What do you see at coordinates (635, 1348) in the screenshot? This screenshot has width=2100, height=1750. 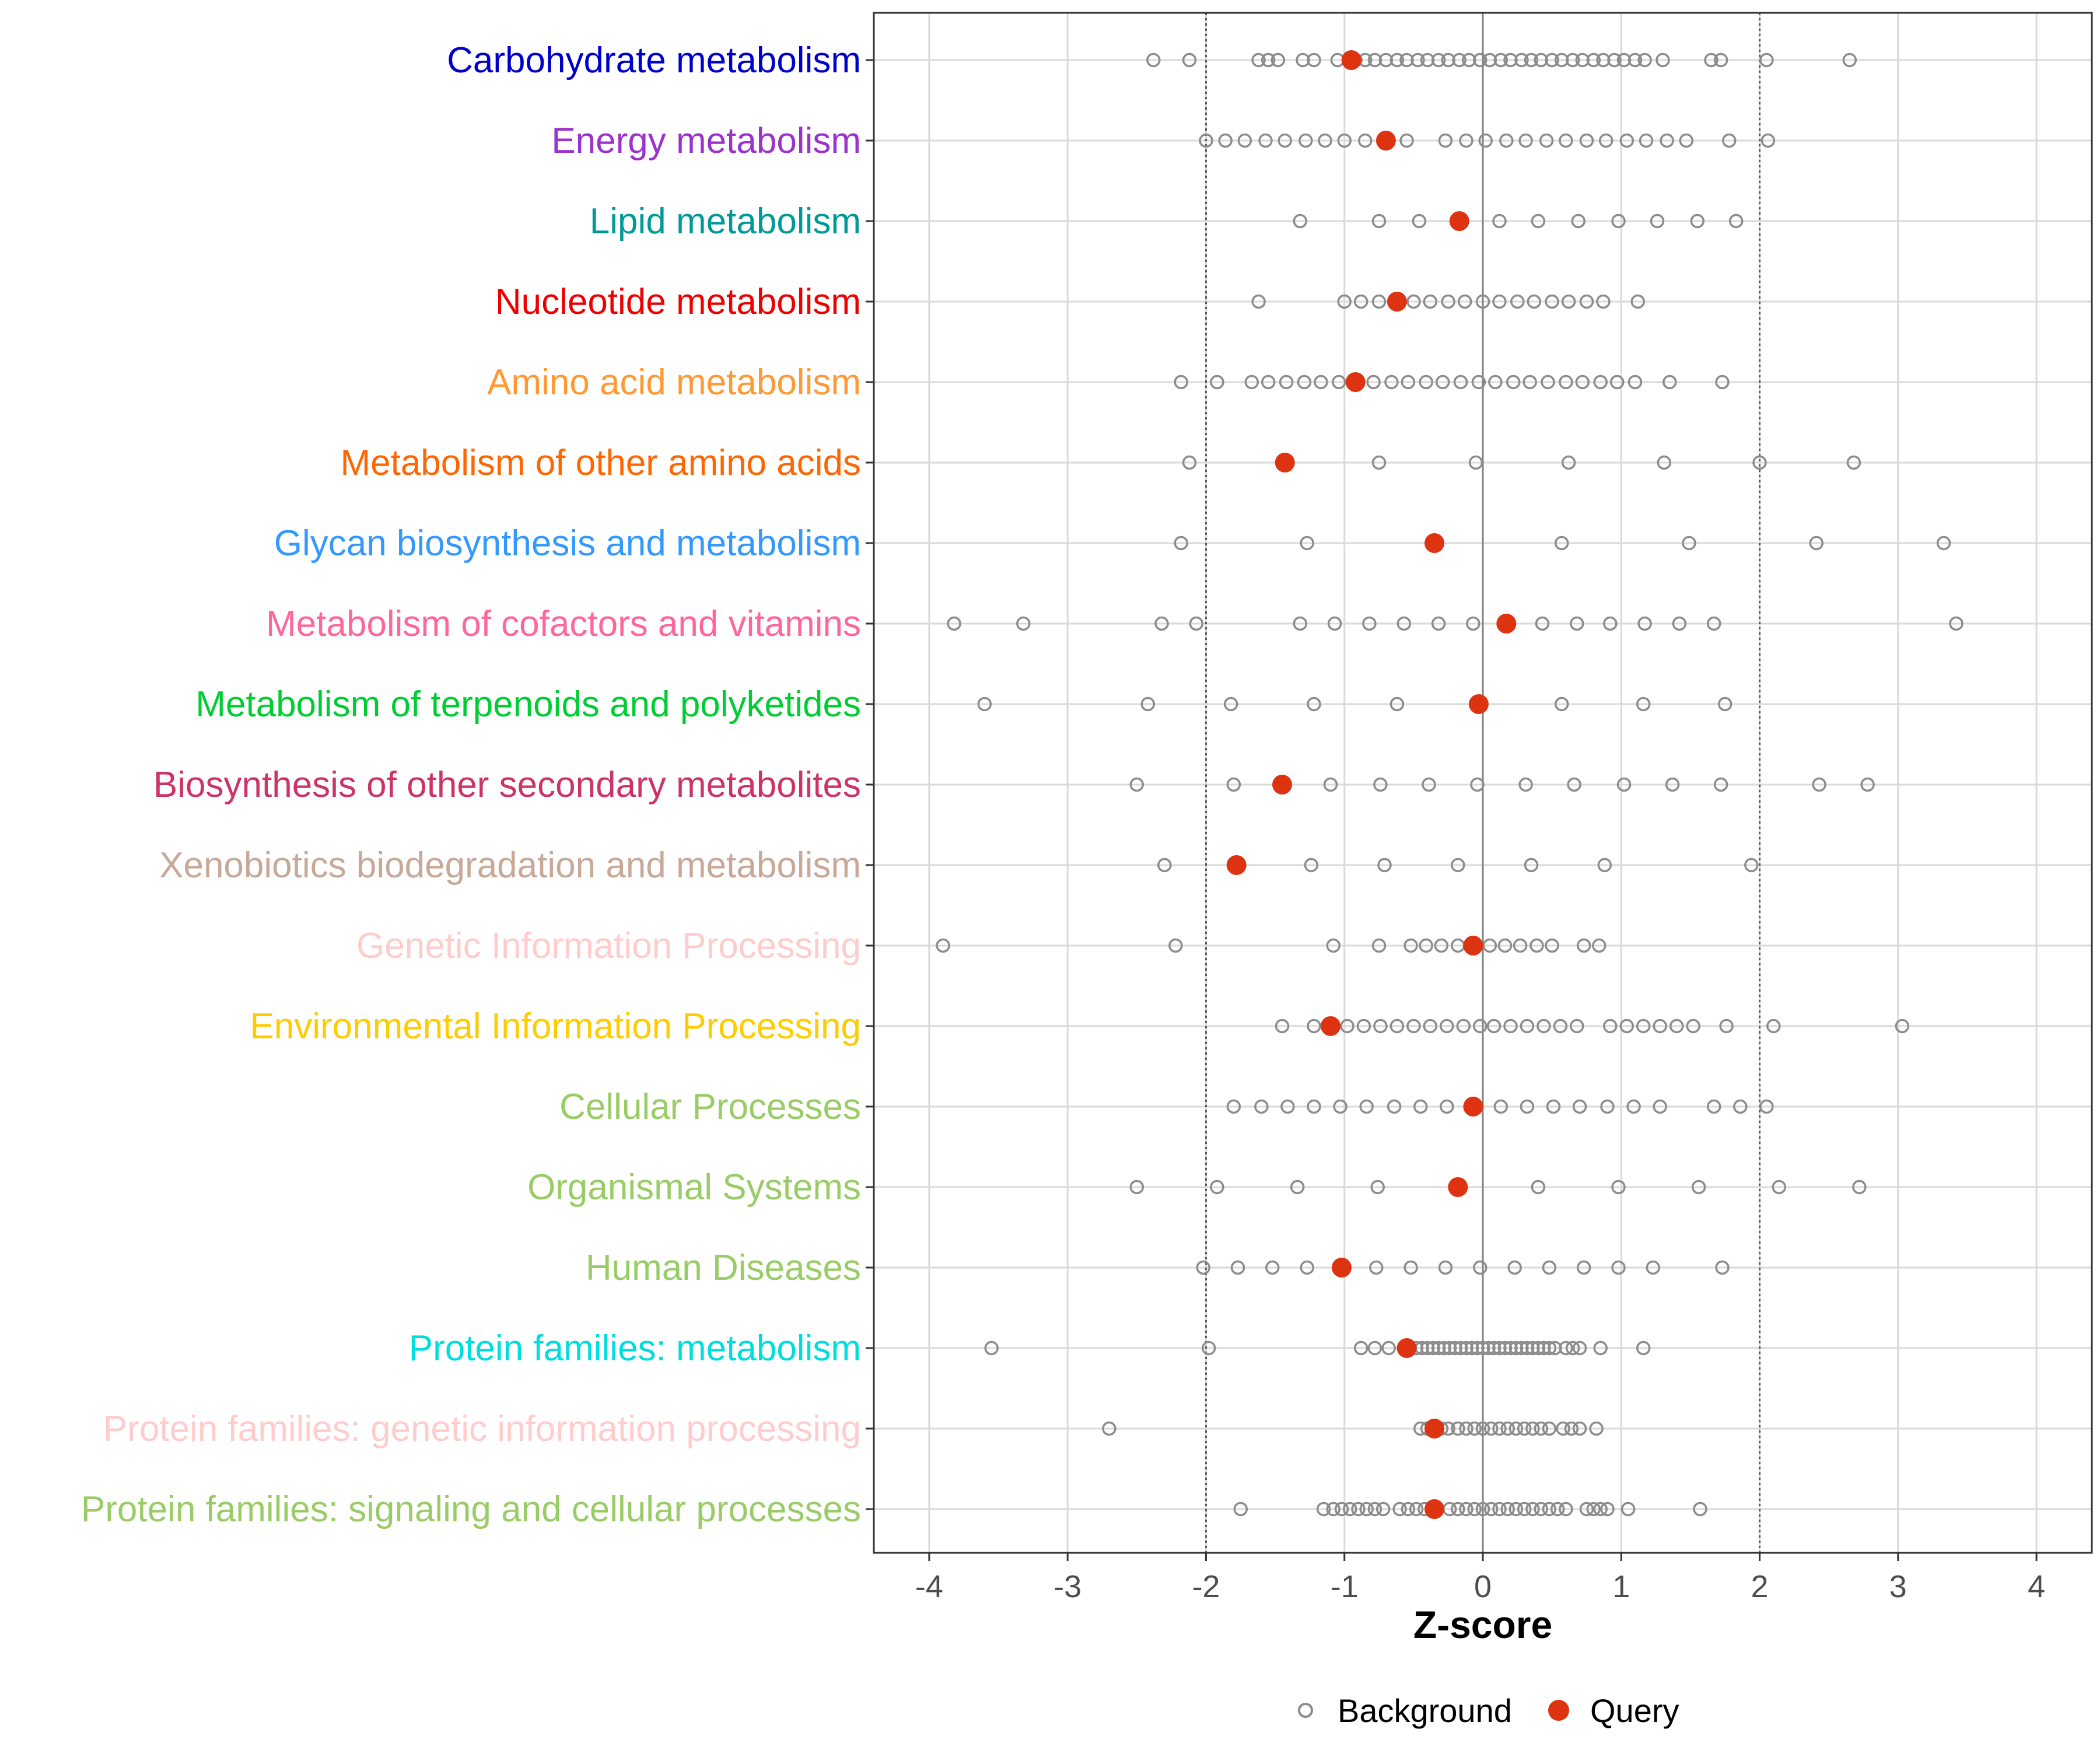 I see `category-label: Protein families: metabolism` at bounding box center [635, 1348].